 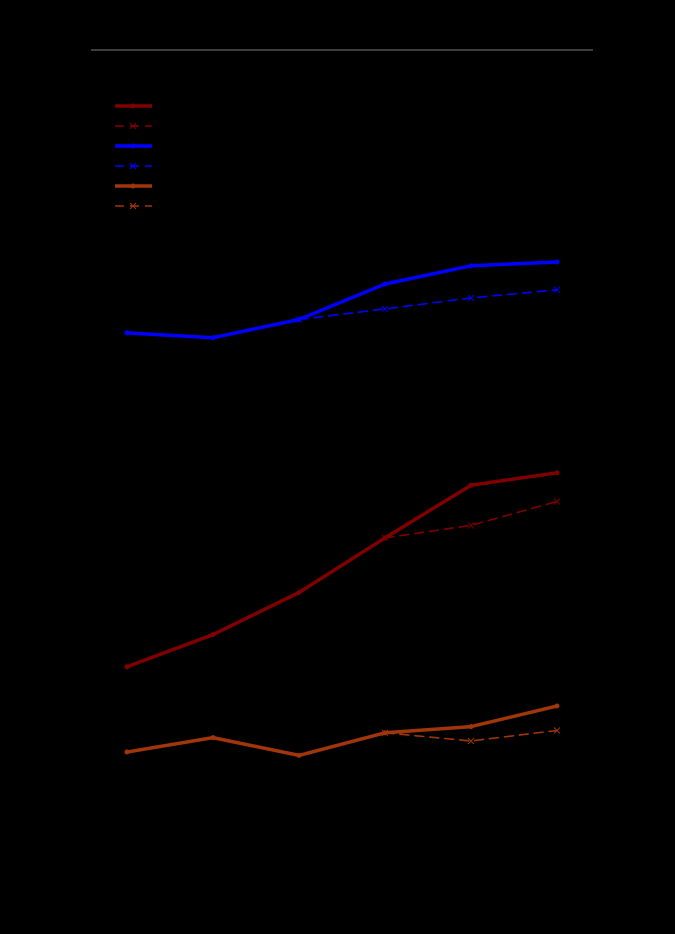 I want to click on series-line-s2, so click(x=471, y=519).